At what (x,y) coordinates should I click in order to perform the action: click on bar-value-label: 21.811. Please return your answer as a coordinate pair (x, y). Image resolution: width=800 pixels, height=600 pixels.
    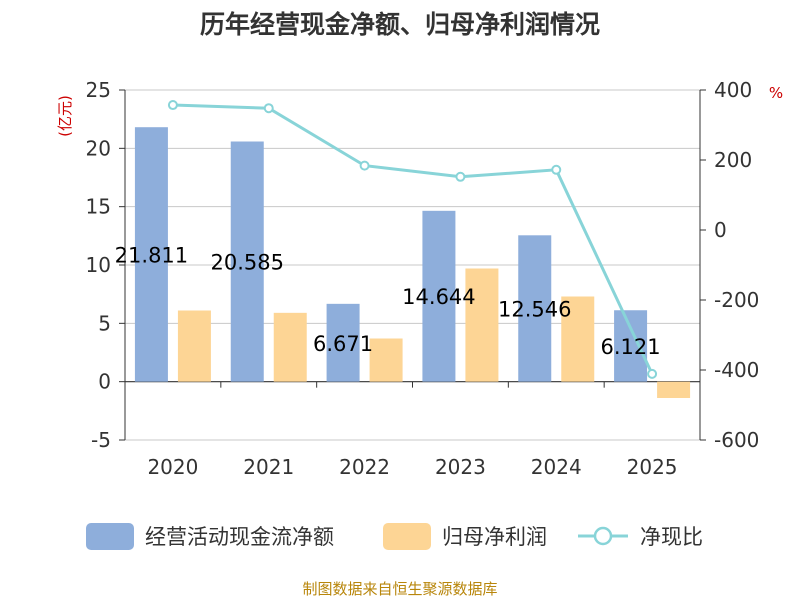
    Looking at the image, I should click on (151, 255).